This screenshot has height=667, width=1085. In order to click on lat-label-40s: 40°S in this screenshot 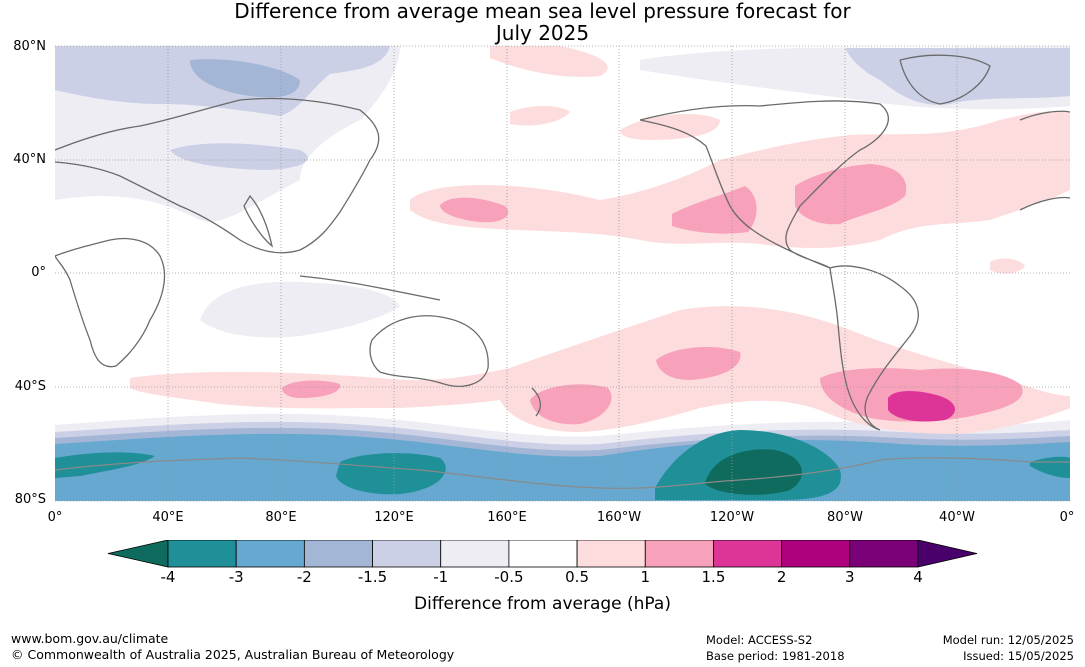, I will do `click(30, 386)`.